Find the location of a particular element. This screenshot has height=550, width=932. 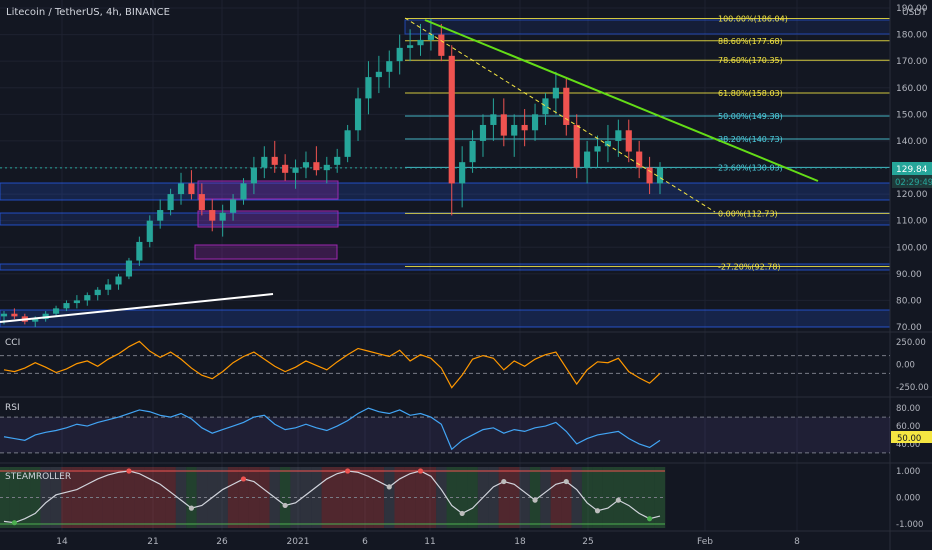

steam-tick-label: -1.000 is located at coordinates (909, 525).